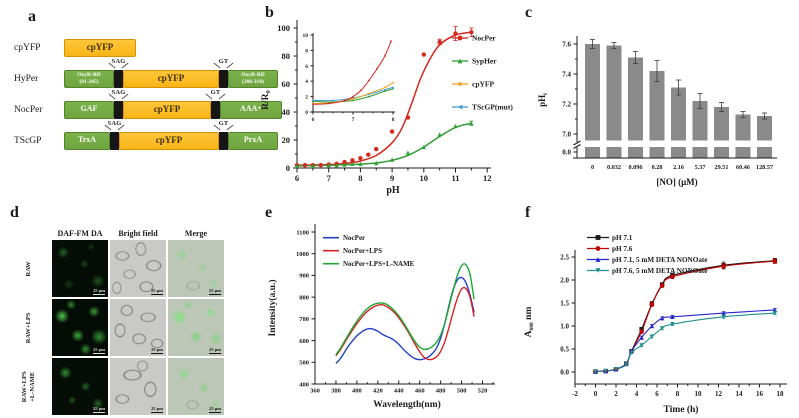 The width and height of the screenshot is (799, 418). Describe the element at coordinates (28, 140) in the screenshot. I see `construct-name: TScGP` at that location.